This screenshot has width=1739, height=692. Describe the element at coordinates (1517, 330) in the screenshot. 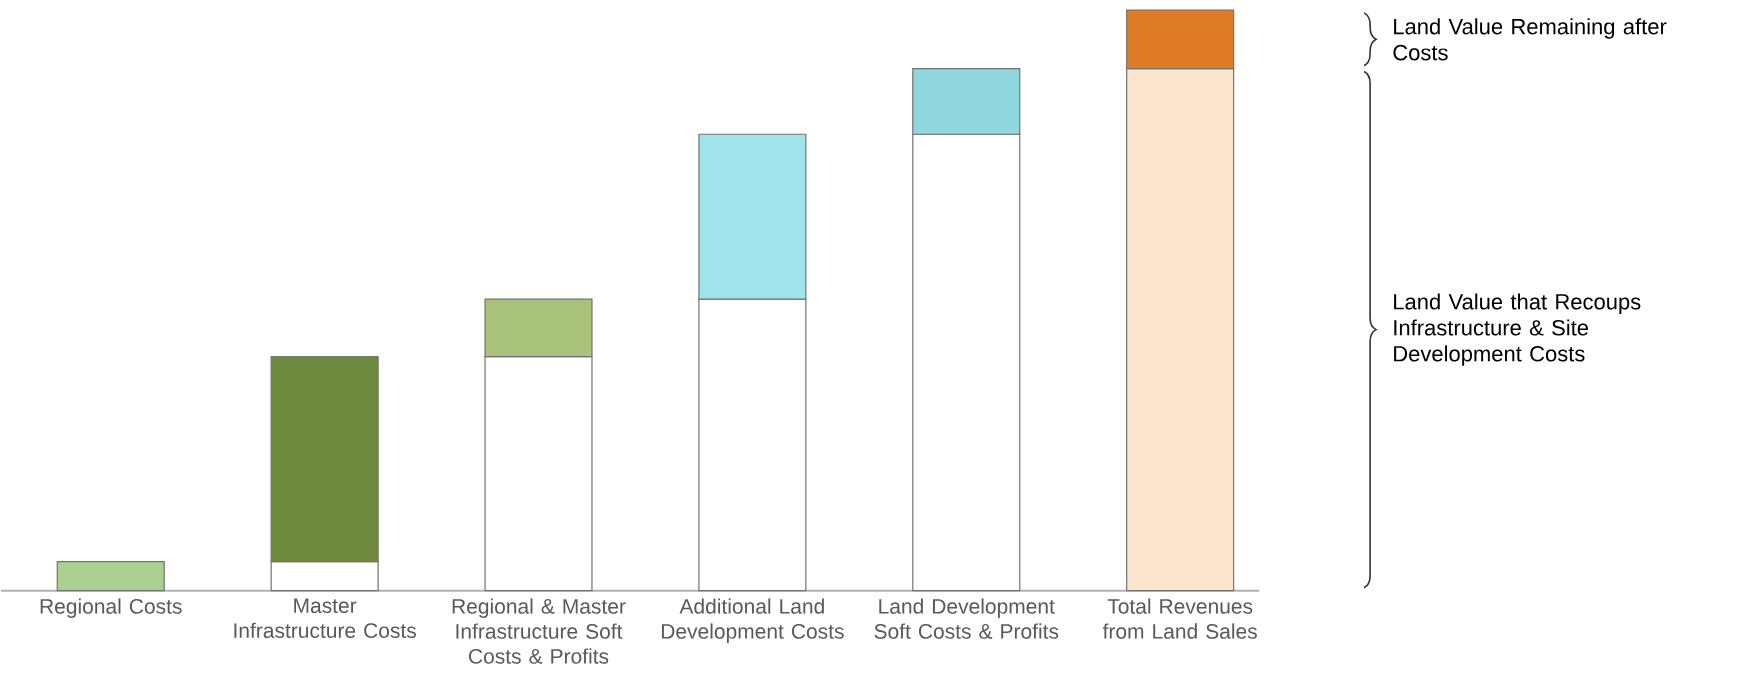

I see `text: Land Value that Recoups Infrastructure & Site Development Costs` at that location.